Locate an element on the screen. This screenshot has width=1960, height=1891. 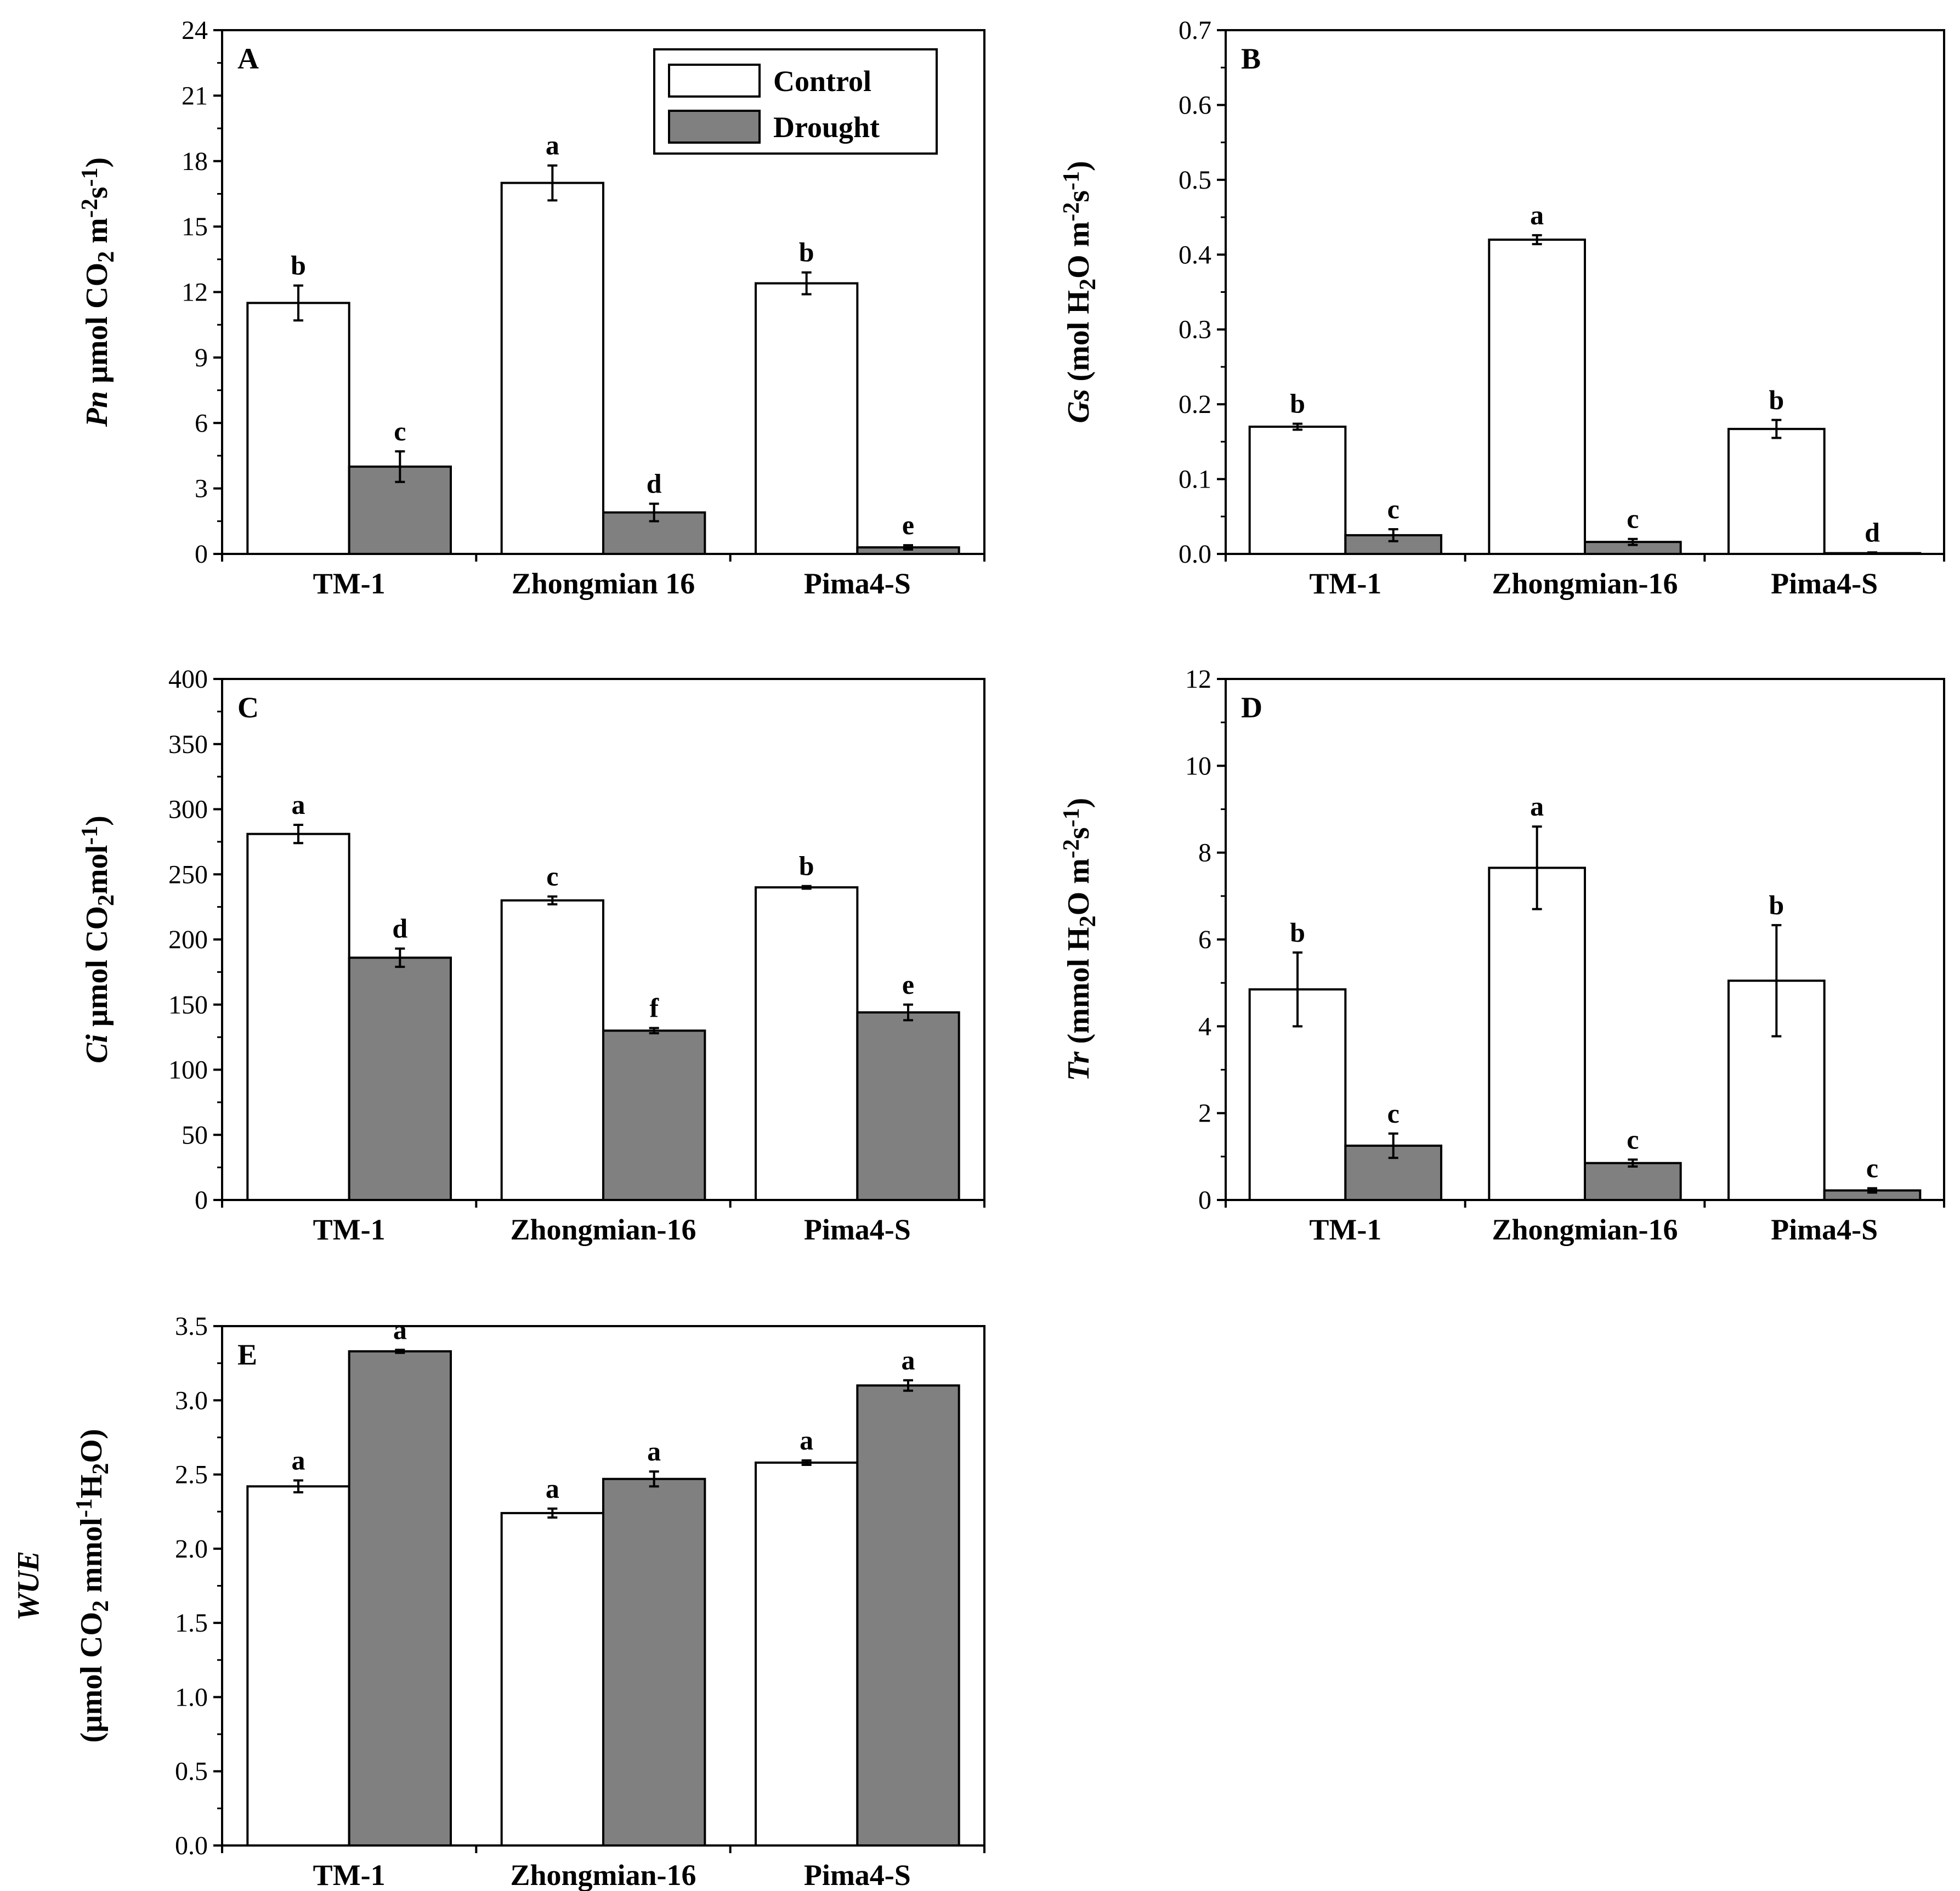
panel-letter: D is located at coordinates (1251, 707).